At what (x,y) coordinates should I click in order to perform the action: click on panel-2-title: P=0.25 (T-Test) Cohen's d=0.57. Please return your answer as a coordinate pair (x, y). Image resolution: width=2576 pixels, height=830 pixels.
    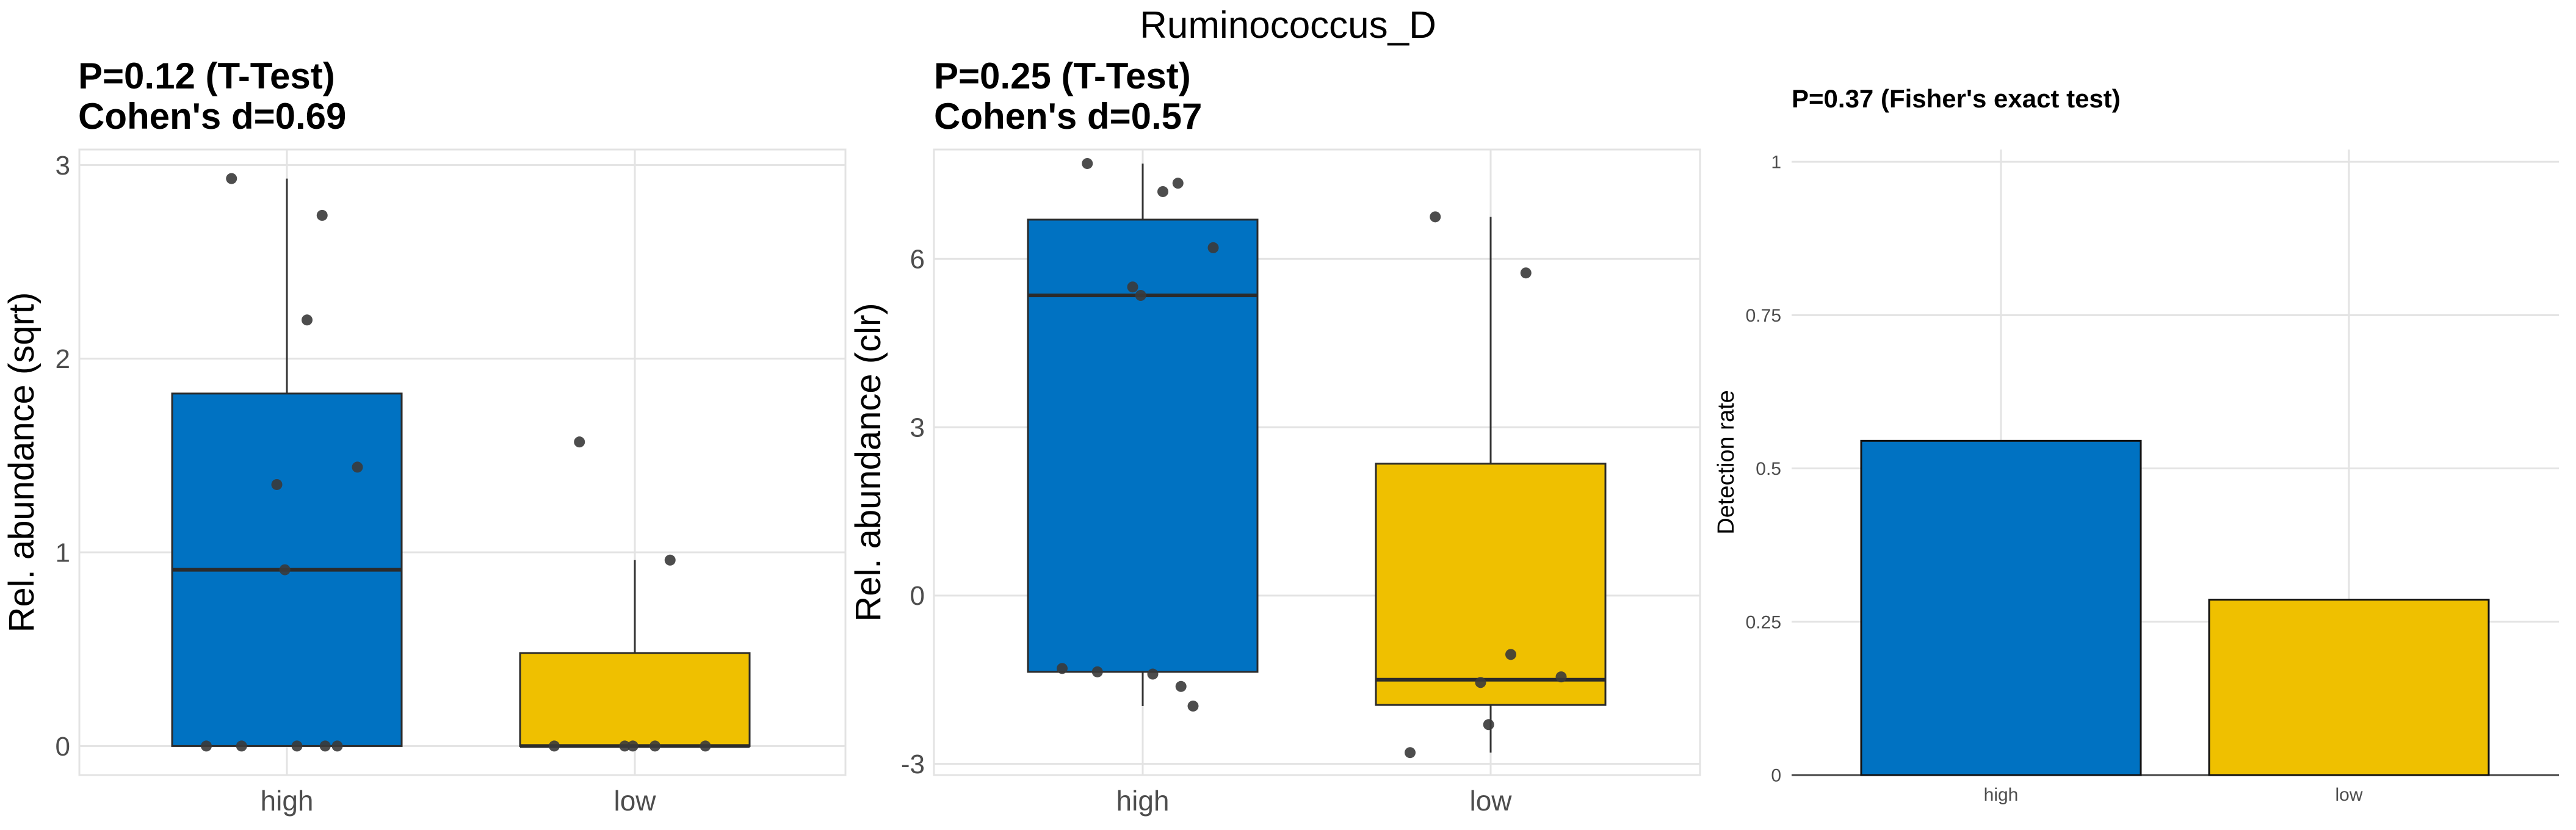
    Looking at the image, I should click on (1068, 96).